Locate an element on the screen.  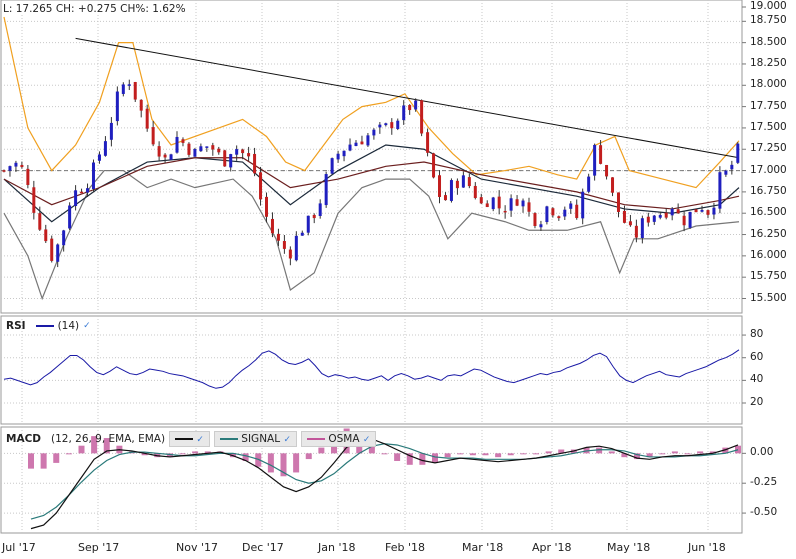
moving-average-fast is located at coordinates (371, 183).